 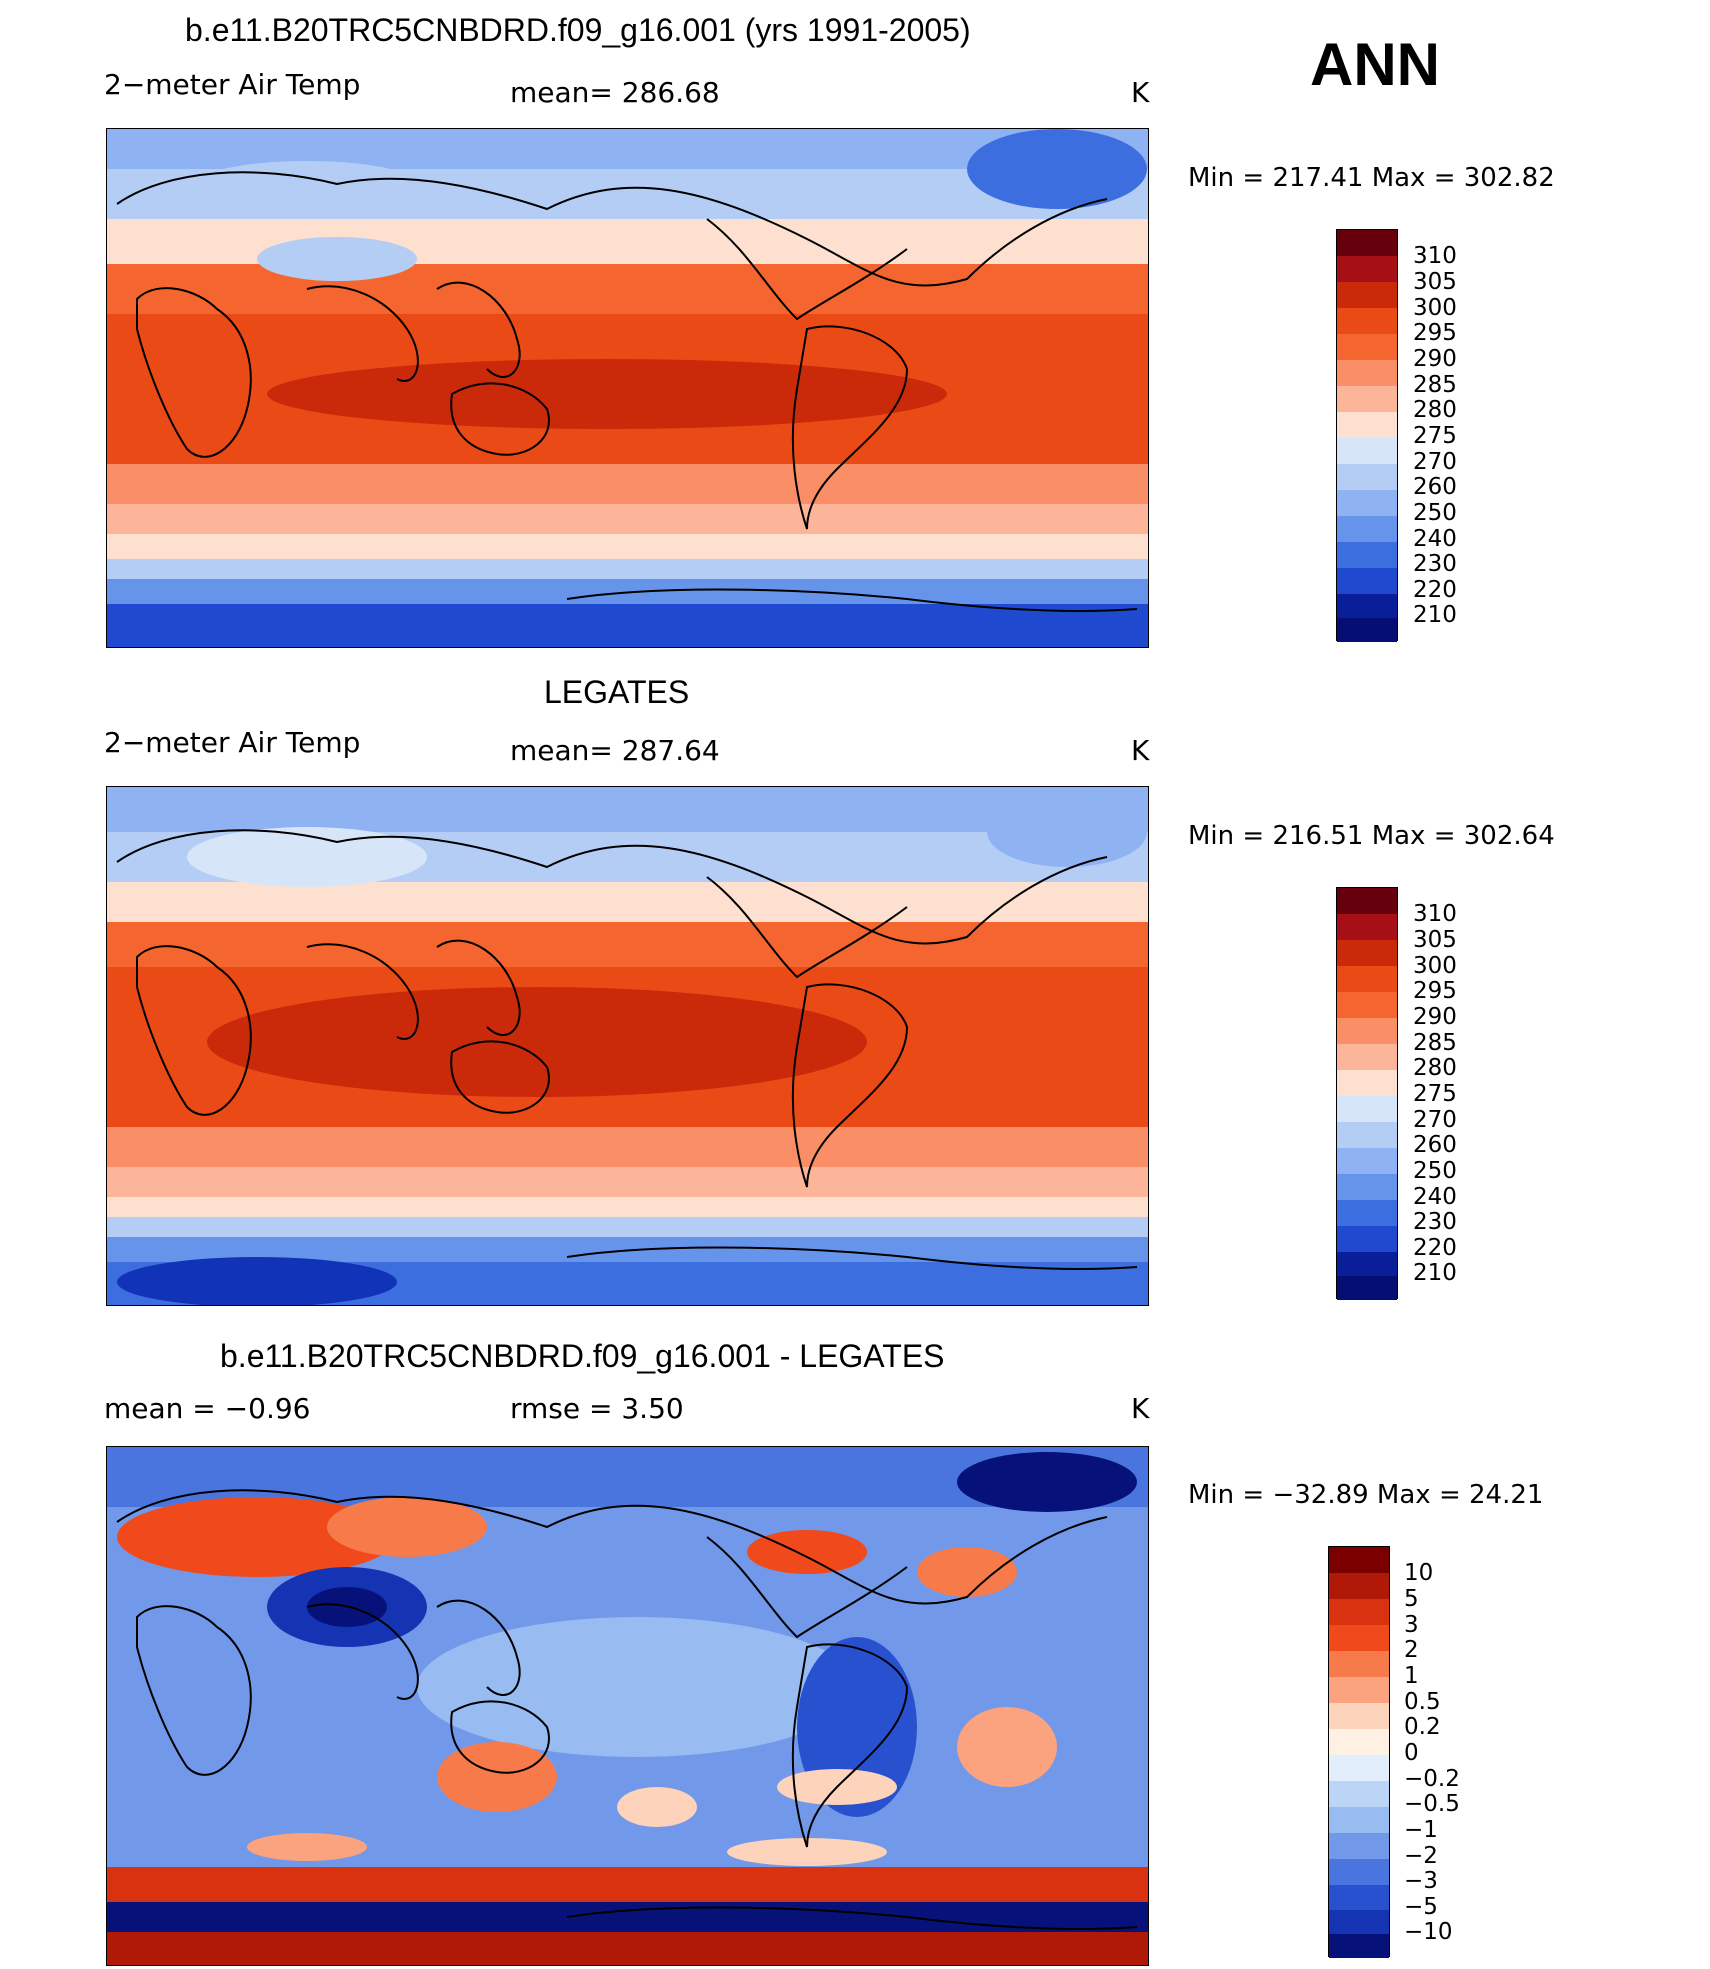 What do you see at coordinates (1435, 1120) in the screenshot?
I see `panel2-colorbar-label: 270` at bounding box center [1435, 1120].